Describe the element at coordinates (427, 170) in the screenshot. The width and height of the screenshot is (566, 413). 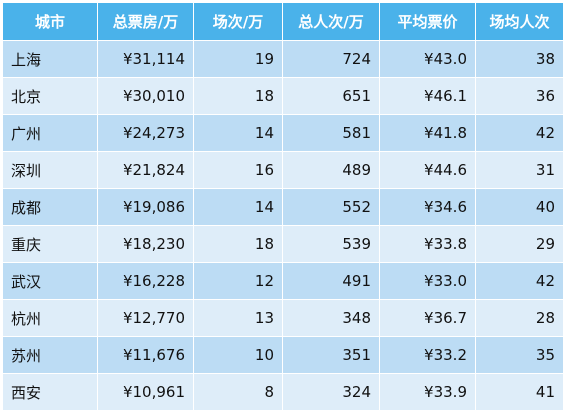
I see `cell-average-ticket-price: ¥44.6` at that location.